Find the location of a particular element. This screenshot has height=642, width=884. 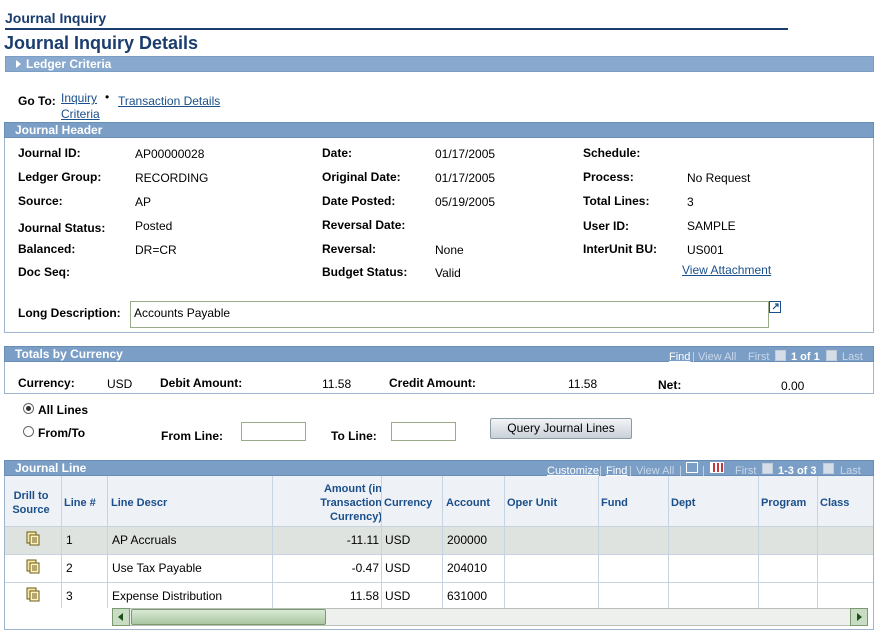

date-label: Date: is located at coordinates (337, 153).